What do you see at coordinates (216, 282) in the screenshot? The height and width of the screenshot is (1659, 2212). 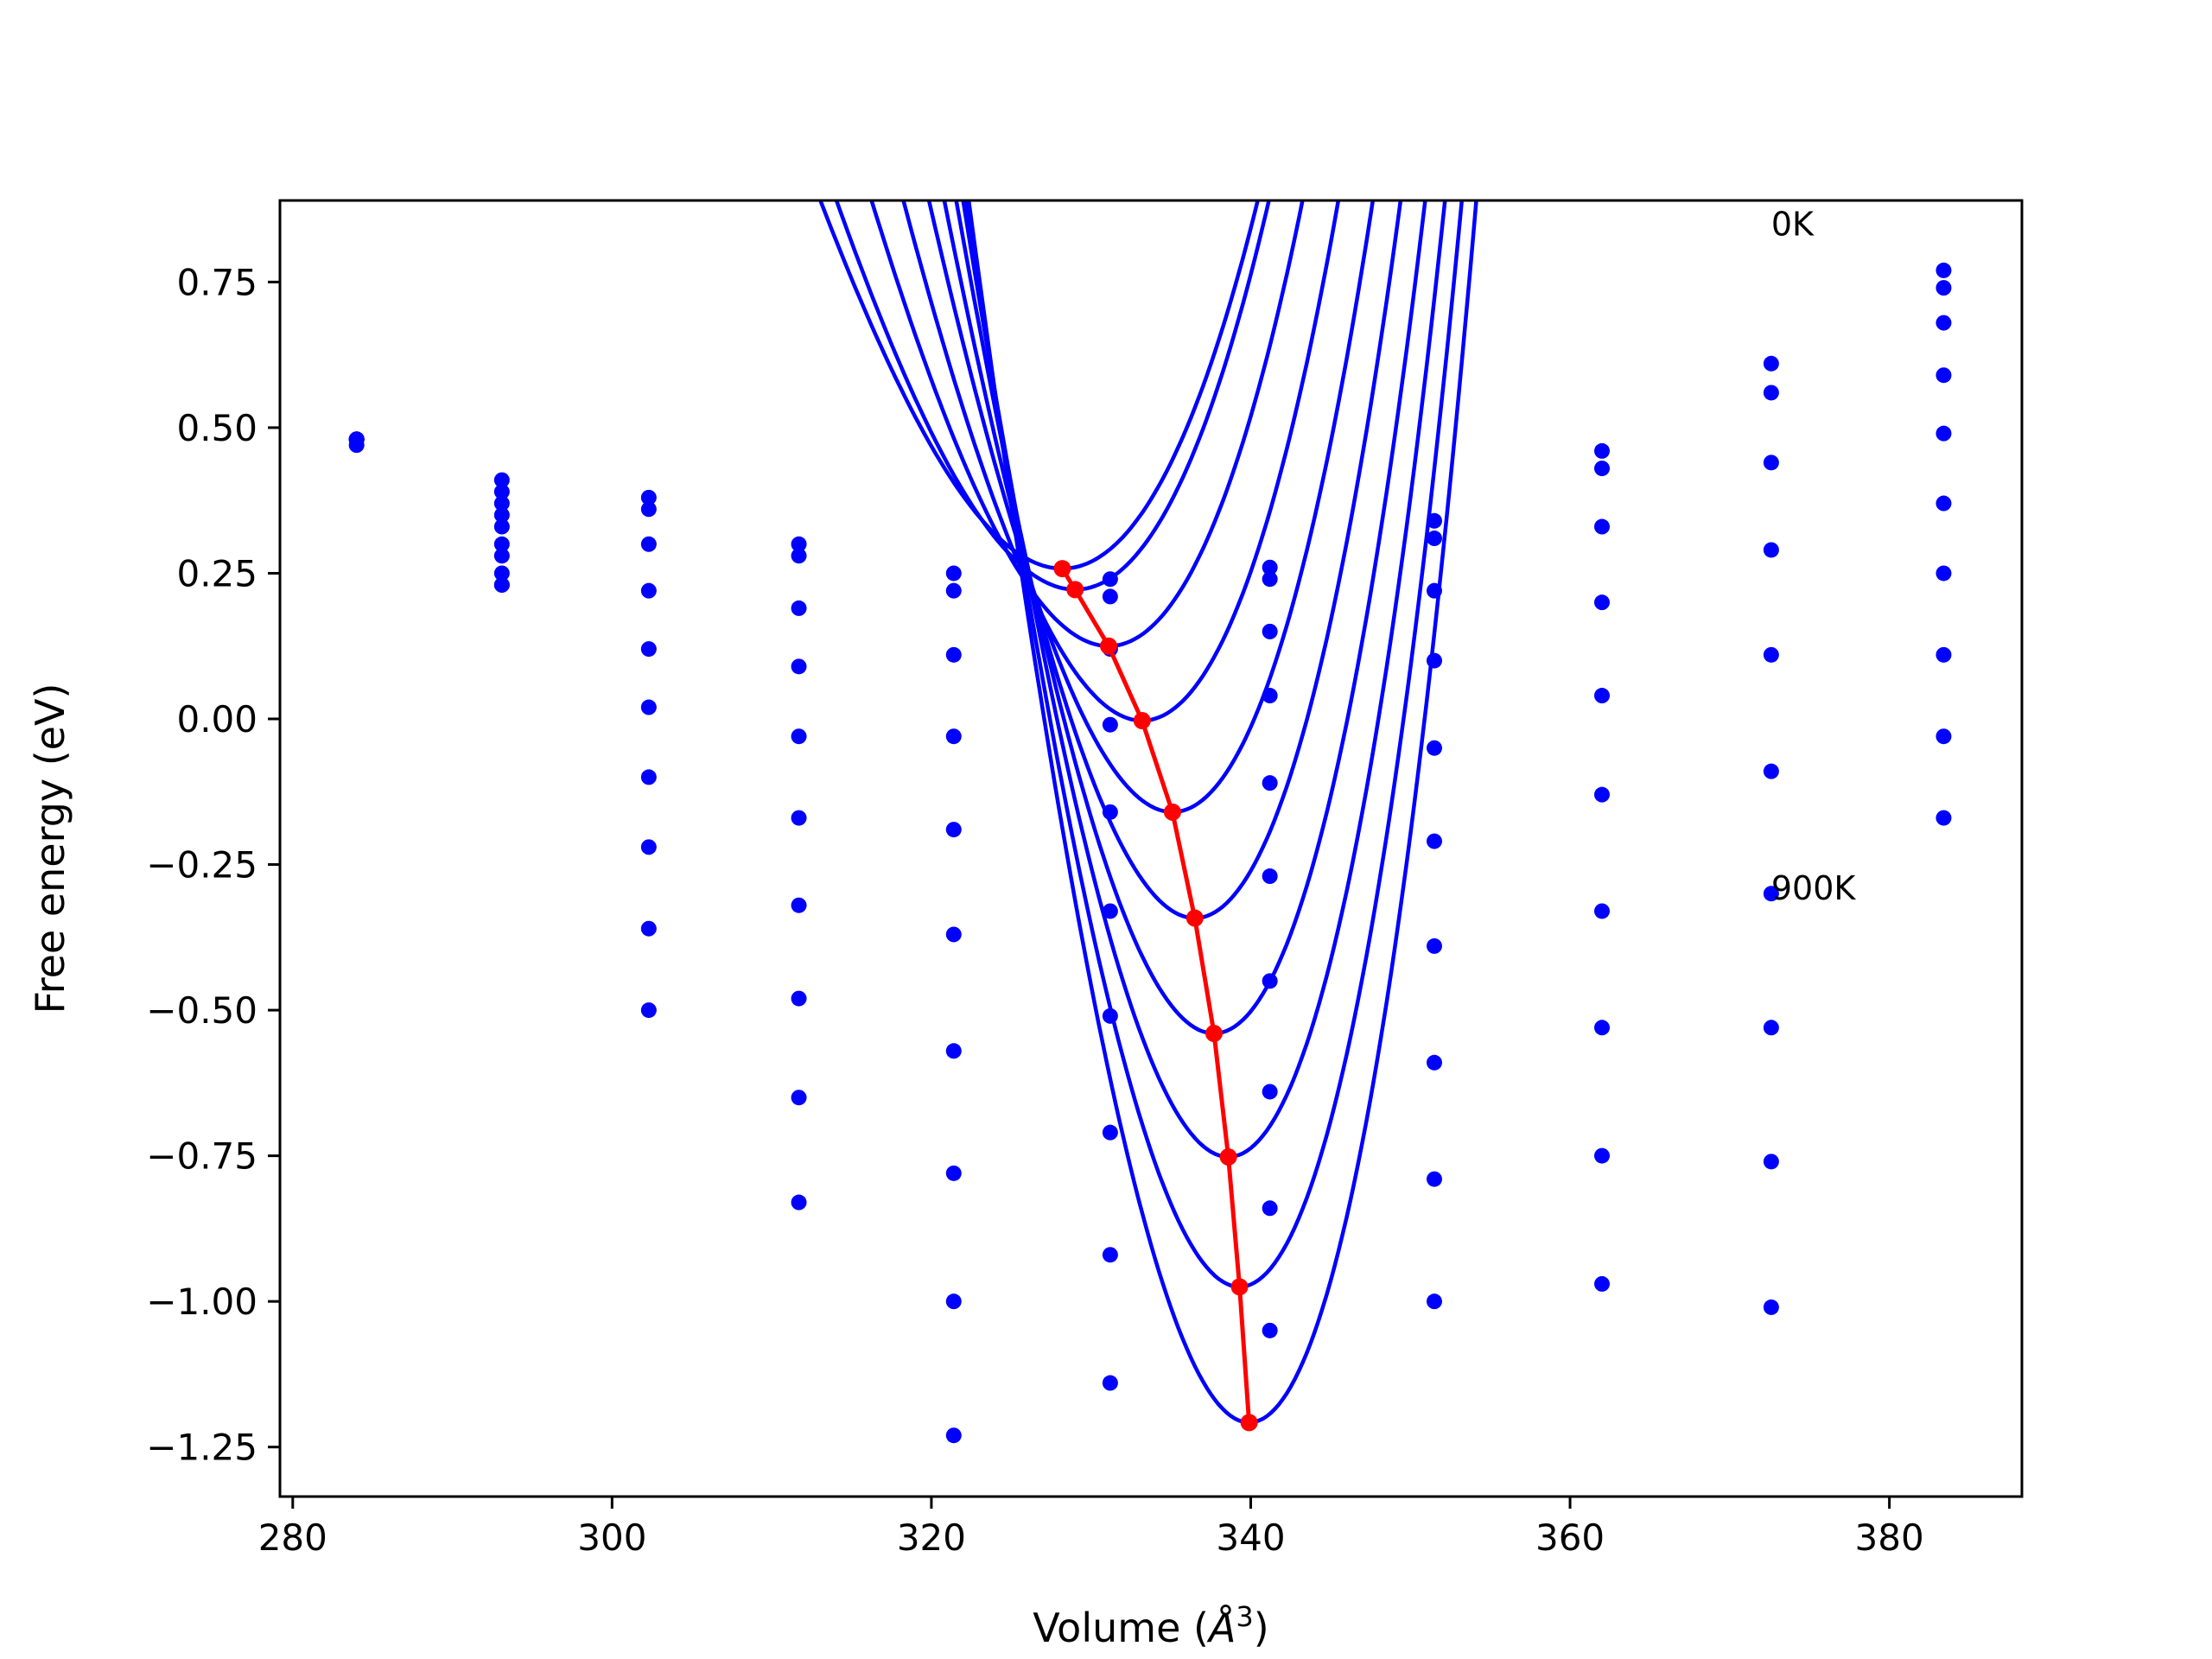 I see `y-tick-label: 0.75` at bounding box center [216, 282].